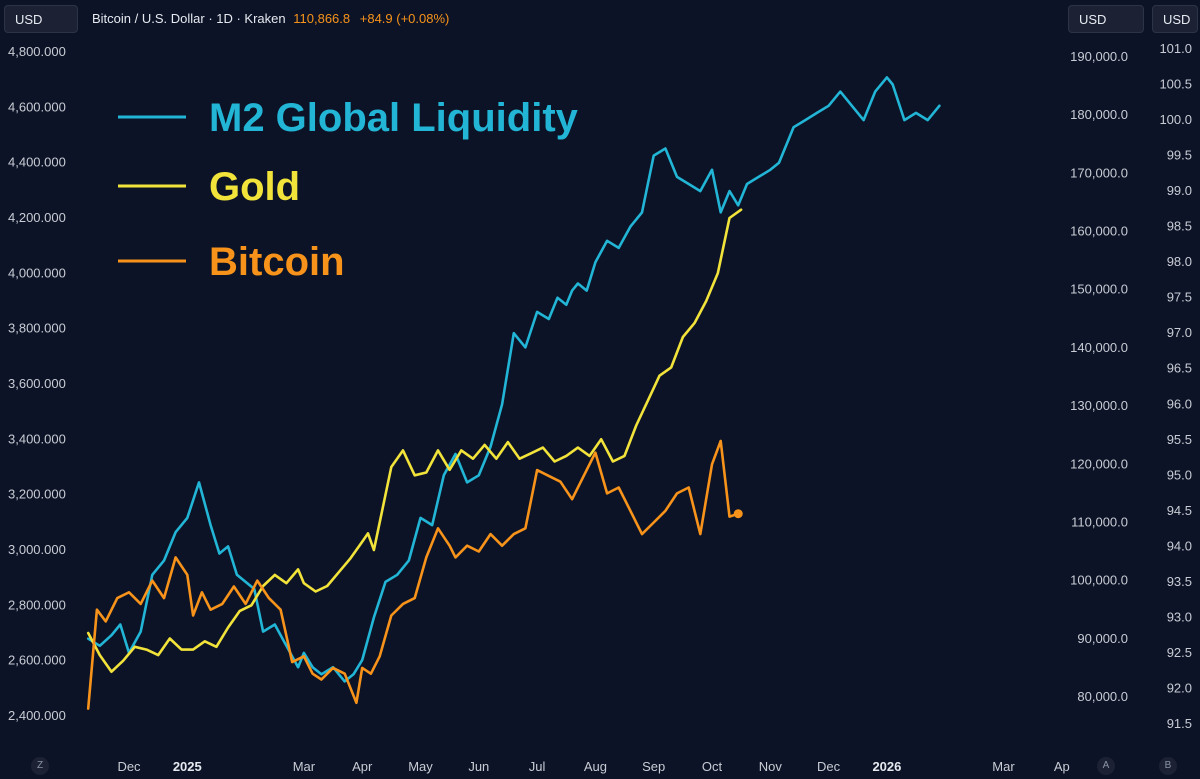  Describe the element at coordinates (1179, 723) in the screenshot. I see `m2-axis-tick: 91.5` at that location.